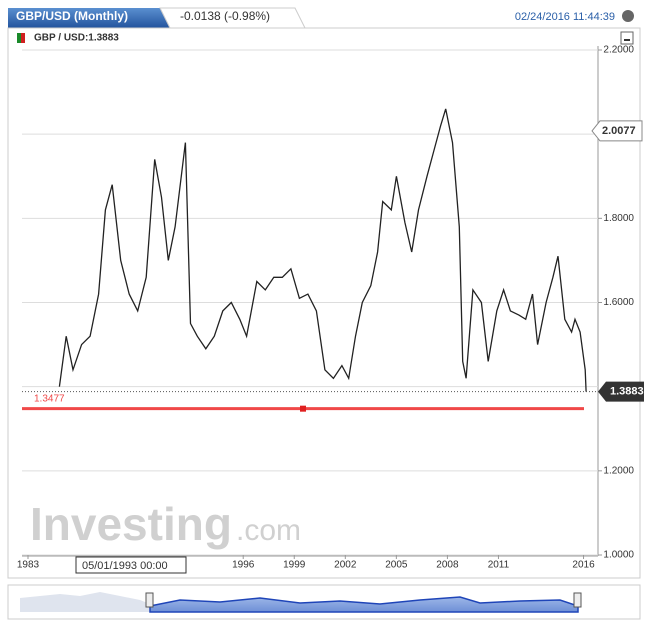  Describe the element at coordinates (618, 555) in the screenshot. I see `y-tick-label: 1.0000` at that location.